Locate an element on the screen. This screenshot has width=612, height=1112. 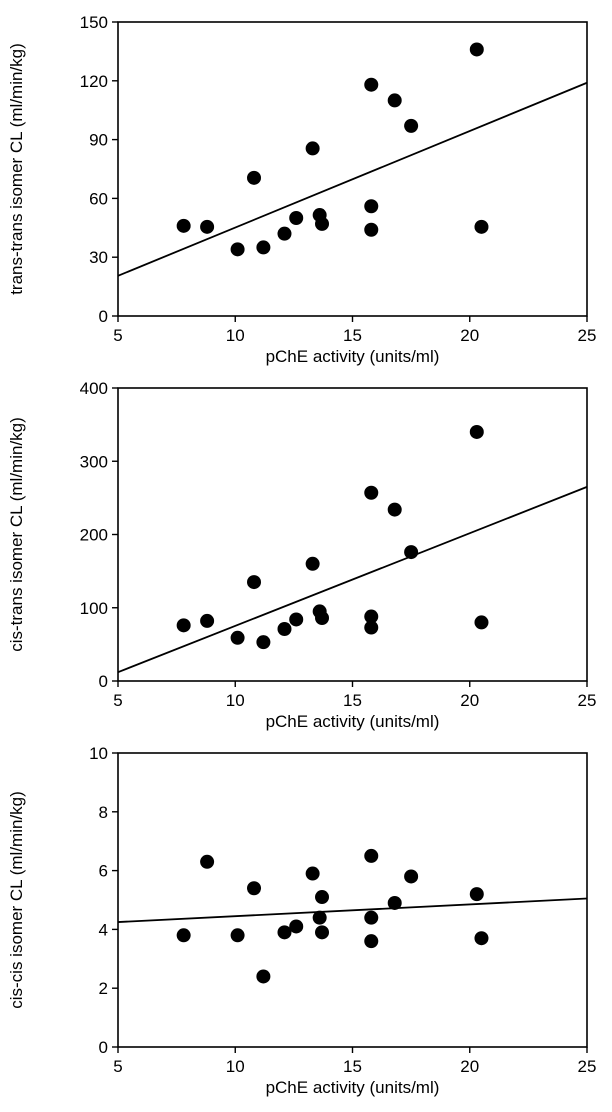
y-tick-label: 120 is located at coordinates (94, 81).